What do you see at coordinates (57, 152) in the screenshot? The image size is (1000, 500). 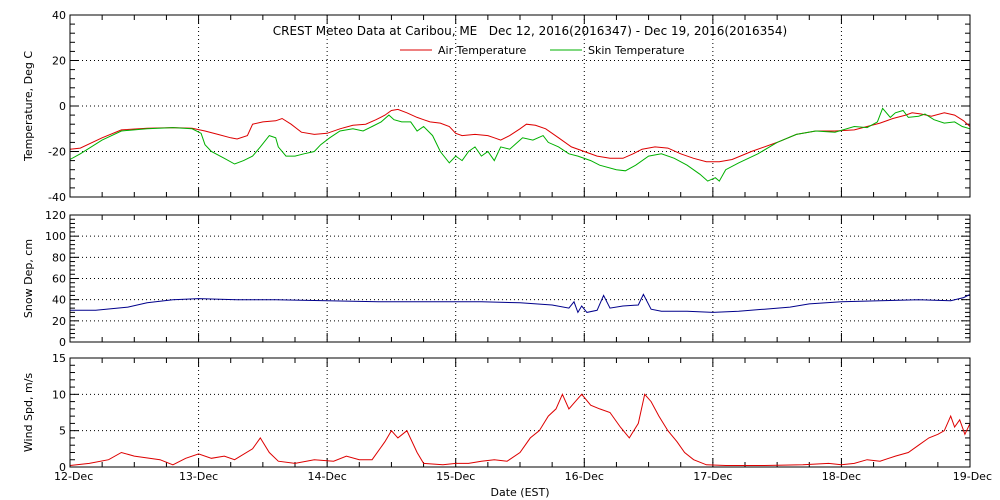 I see `y-tick-label: -20` at bounding box center [57, 152].